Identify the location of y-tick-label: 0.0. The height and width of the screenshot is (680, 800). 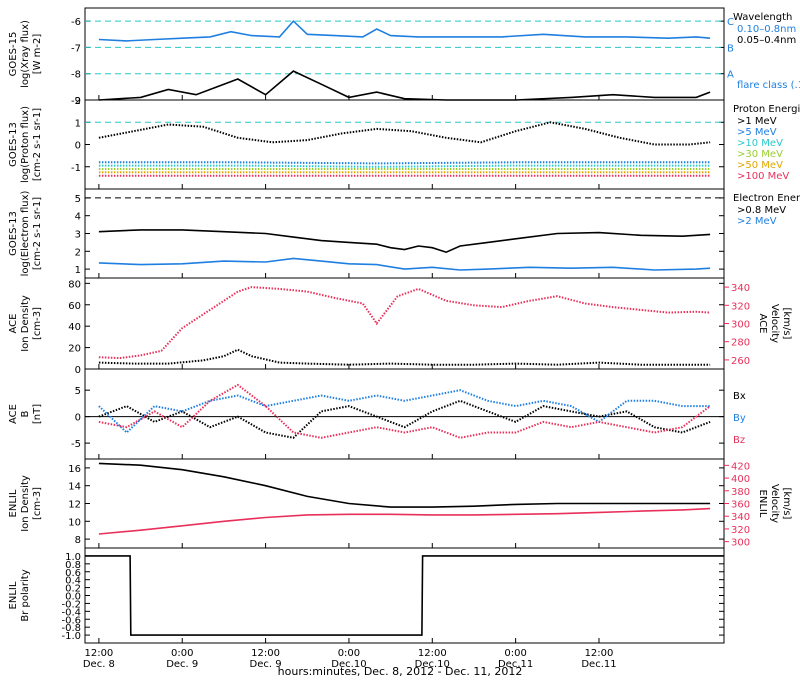
(73, 597).